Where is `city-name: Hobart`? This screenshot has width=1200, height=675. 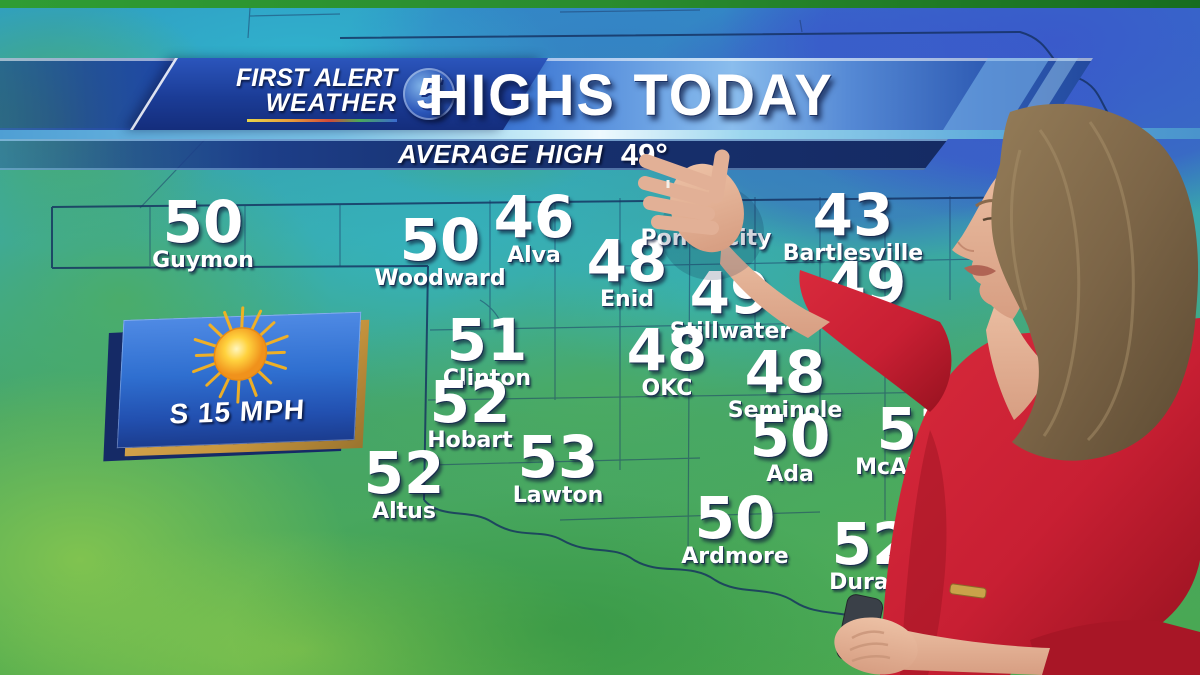 city-name: Hobart is located at coordinates (470, 441).